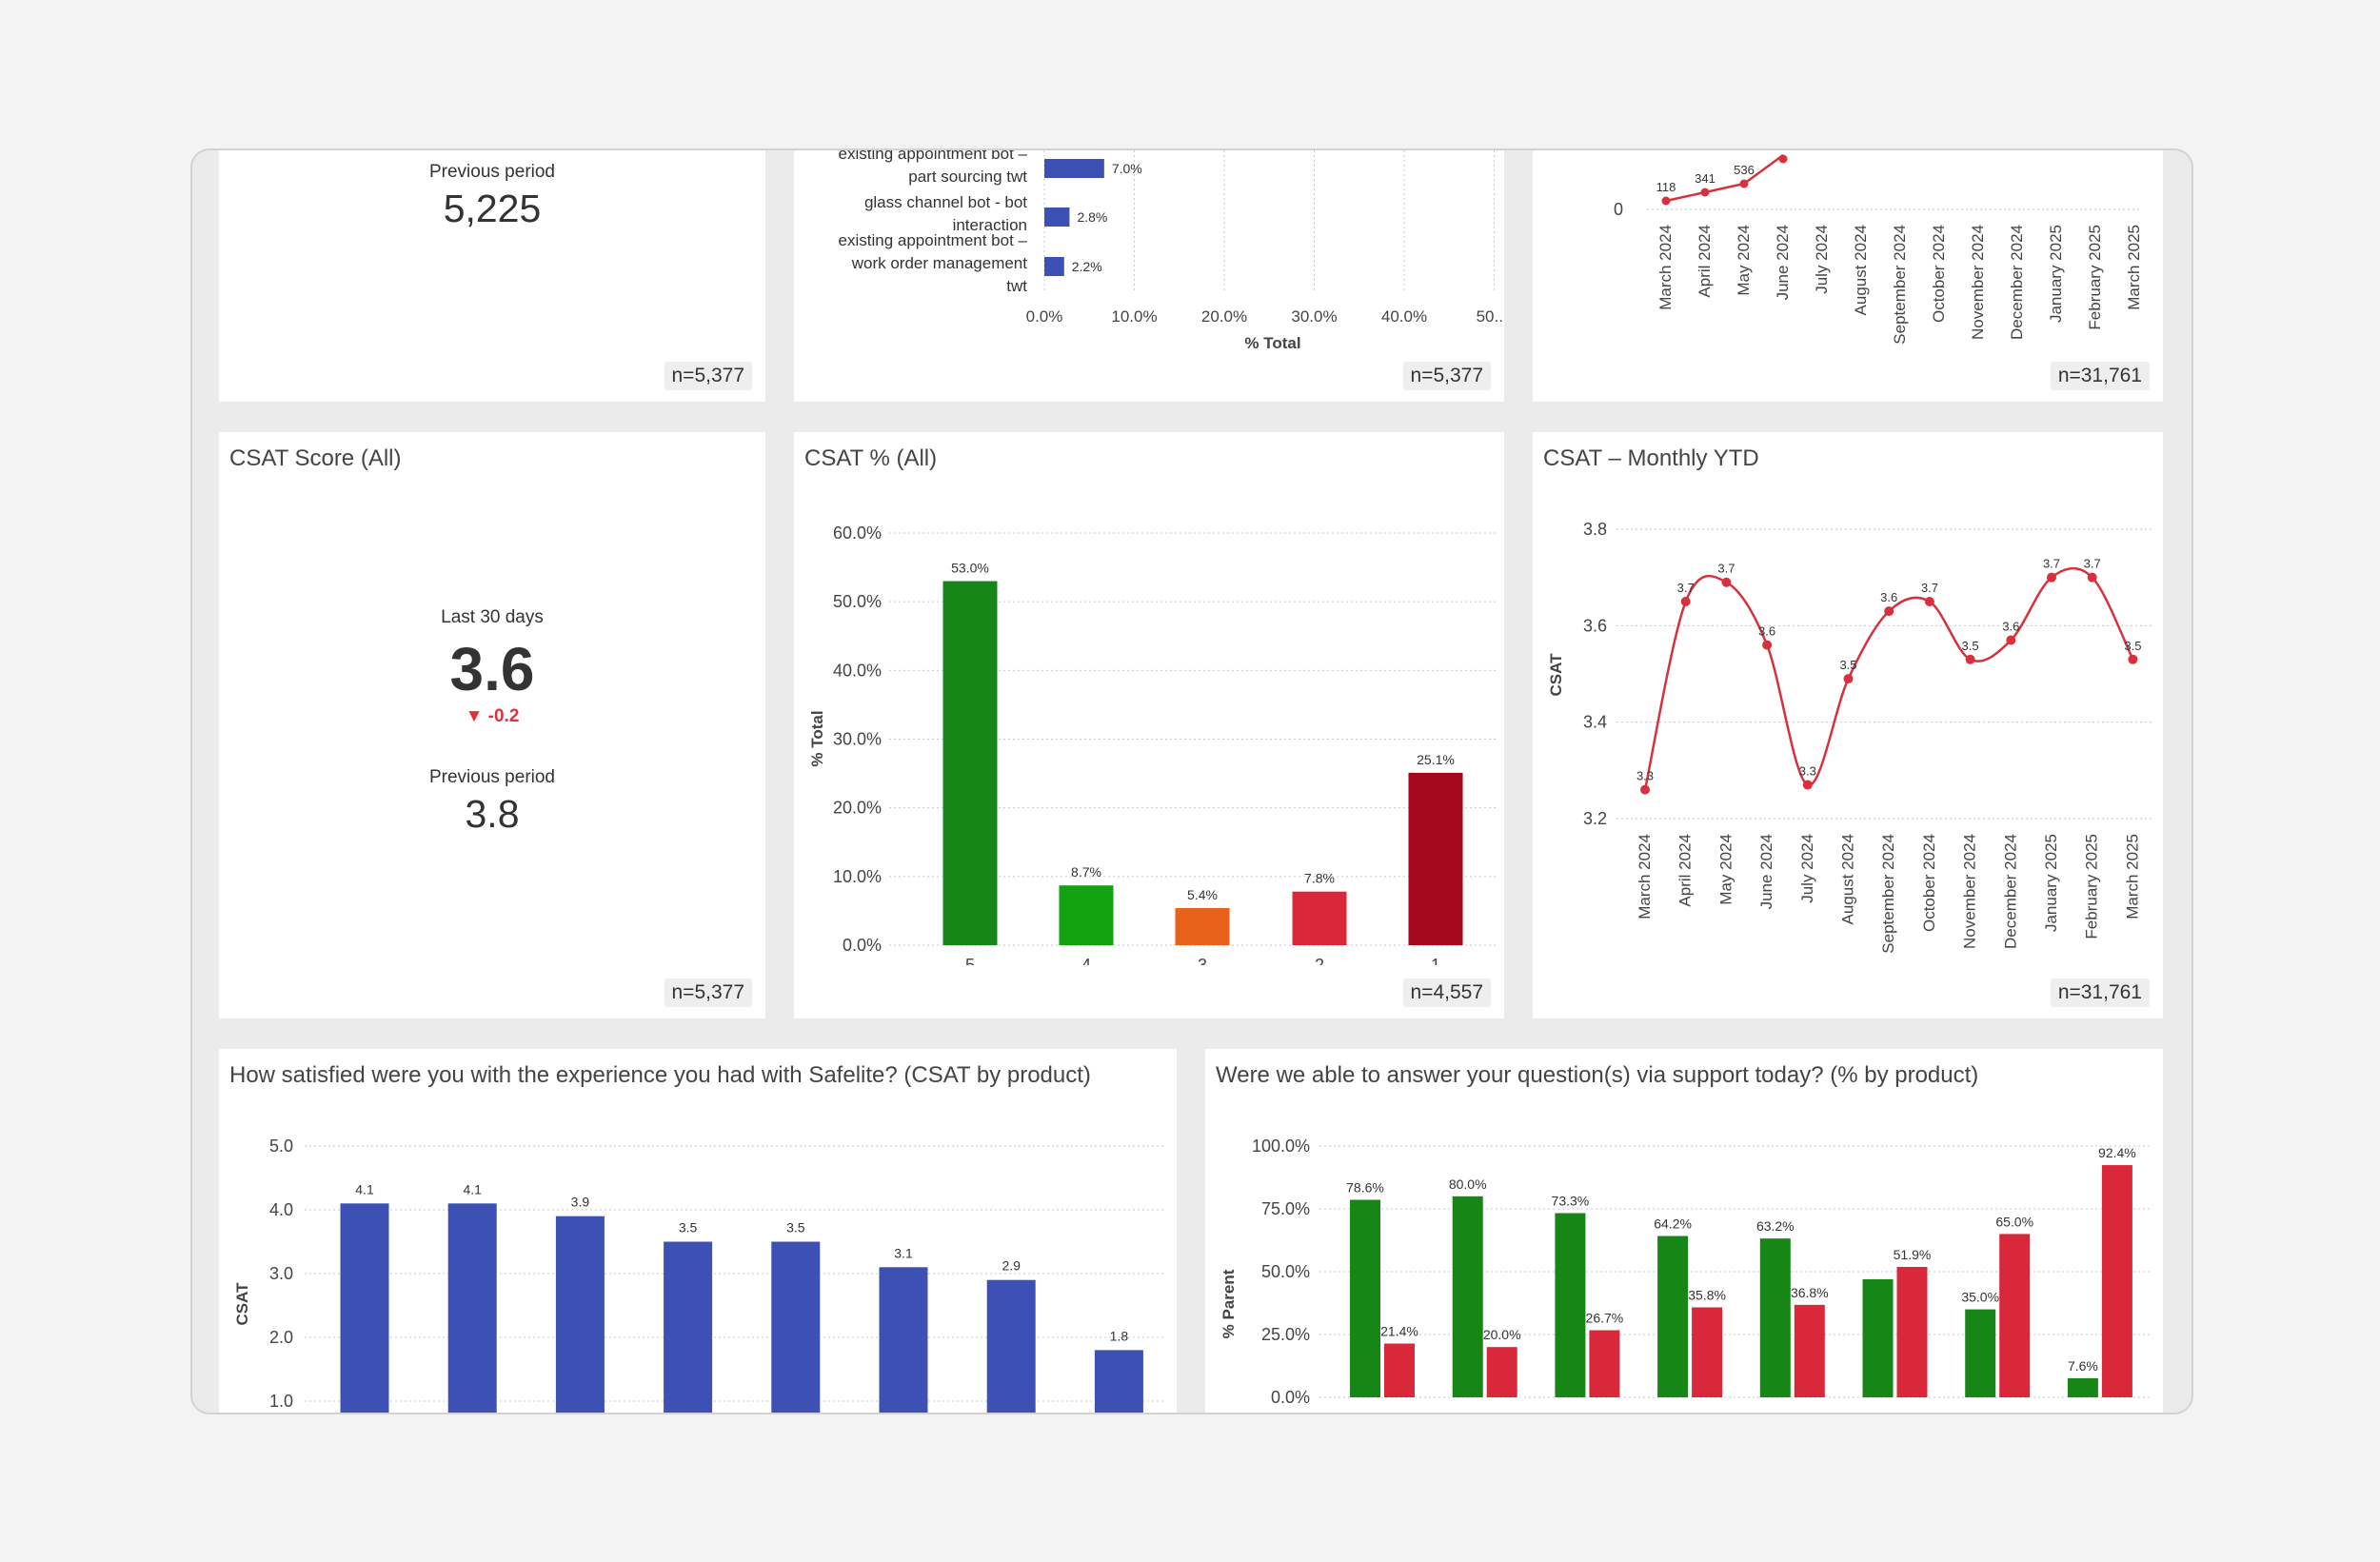 This screenshot has height=1562, width=2380. What do you see at coordinates (281, 1273) in the screenshot?
I see `y-tick-label: 3.0` at bounding box center [281, 1273].